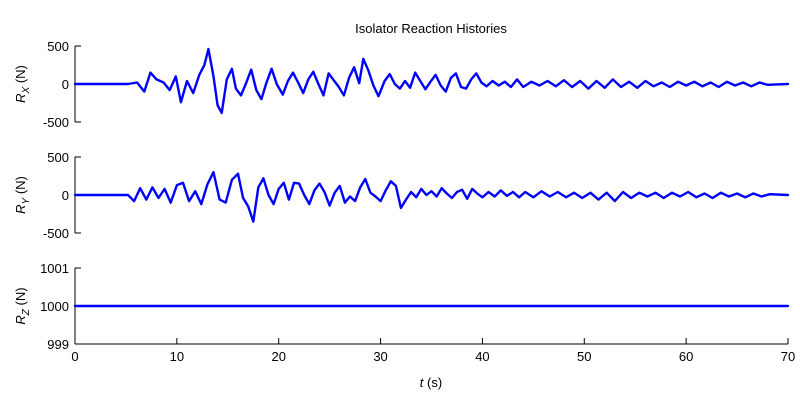 This screenshot has height=400, width=800. Describe the element at coordinates (26, 312) in the screenshot. I see `y-axis-label-sub: Z` at that location.